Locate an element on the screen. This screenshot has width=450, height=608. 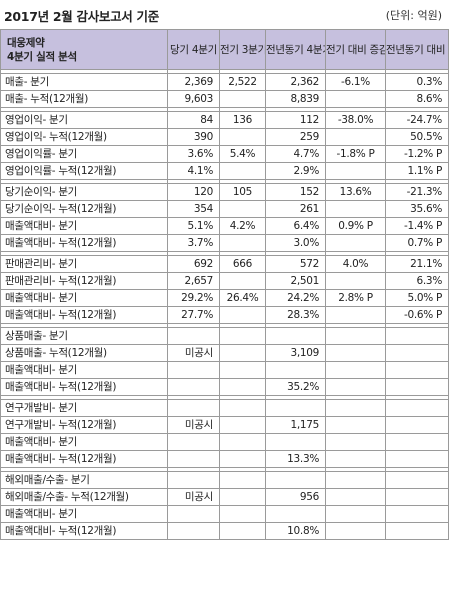
value-cell: 2,362 is located at coordinates (295, 82).